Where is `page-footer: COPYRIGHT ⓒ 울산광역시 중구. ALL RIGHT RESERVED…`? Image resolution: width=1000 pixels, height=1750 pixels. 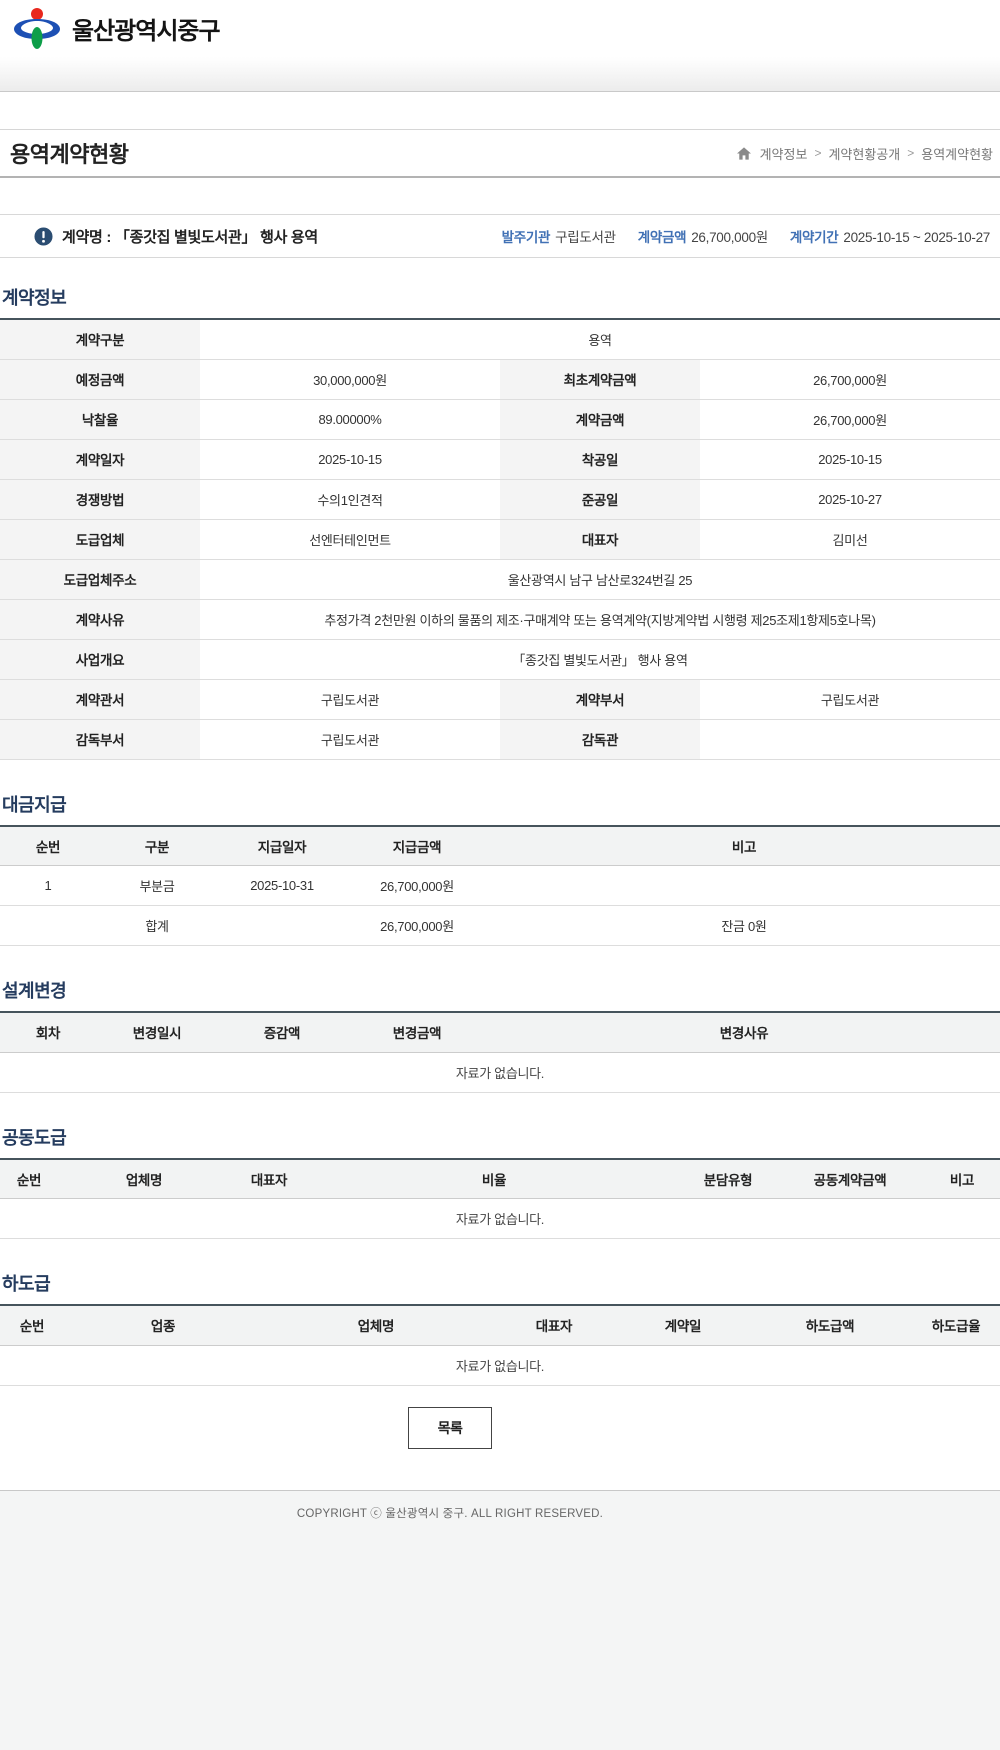
page-footer: COPYRIGHT ⓒ 울산광역시 중구. ALL RIGHT RESERVED… is located at coordinates (500, 1620).